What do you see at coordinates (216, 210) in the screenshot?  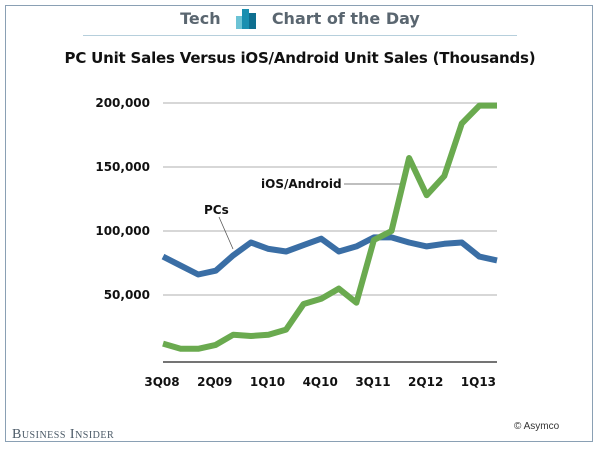 I see `pcs-annotation: PCs` at bounding box center [216, 210].